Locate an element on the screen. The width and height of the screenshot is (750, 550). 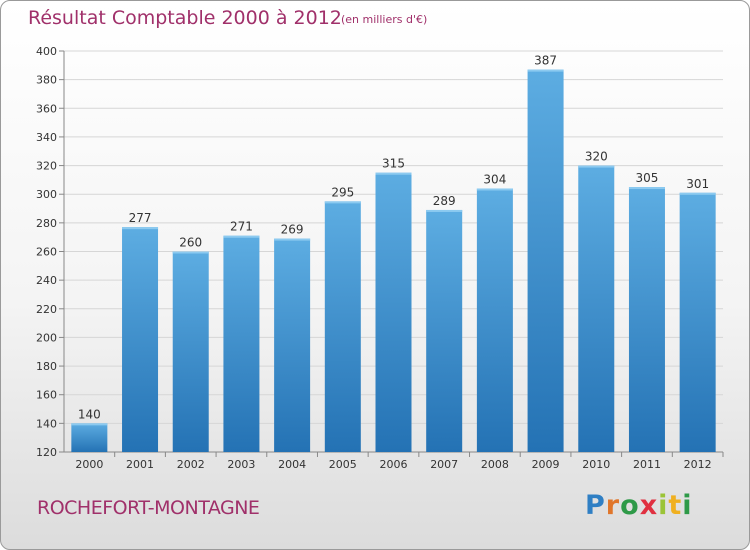
bar-value-label: 140 is located at coordinates (89, 414).